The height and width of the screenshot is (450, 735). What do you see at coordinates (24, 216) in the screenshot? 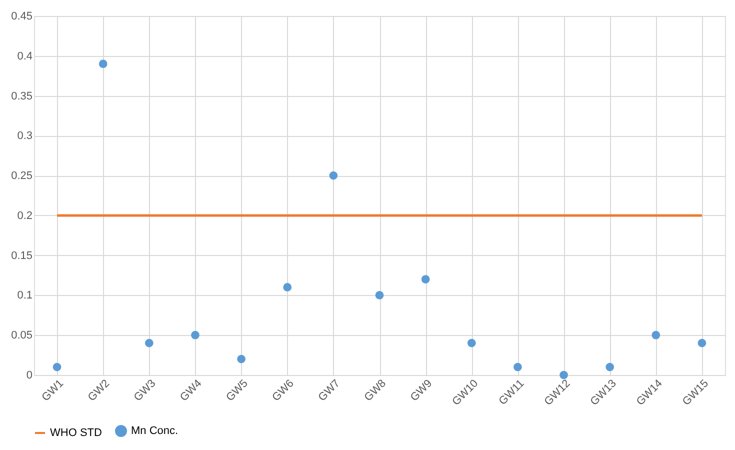
I see `y-tick-label: 0.2` at bounding box center [24, 216].